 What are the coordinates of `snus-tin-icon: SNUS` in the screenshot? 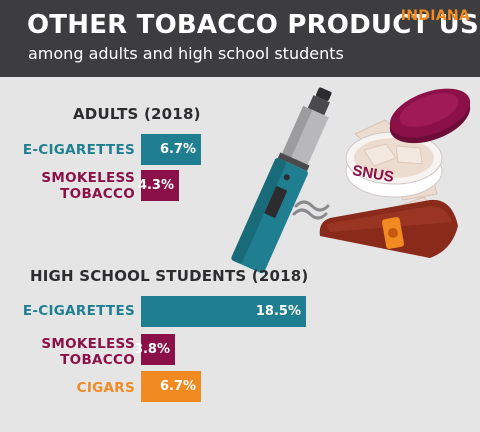 It's located at (408, 156).